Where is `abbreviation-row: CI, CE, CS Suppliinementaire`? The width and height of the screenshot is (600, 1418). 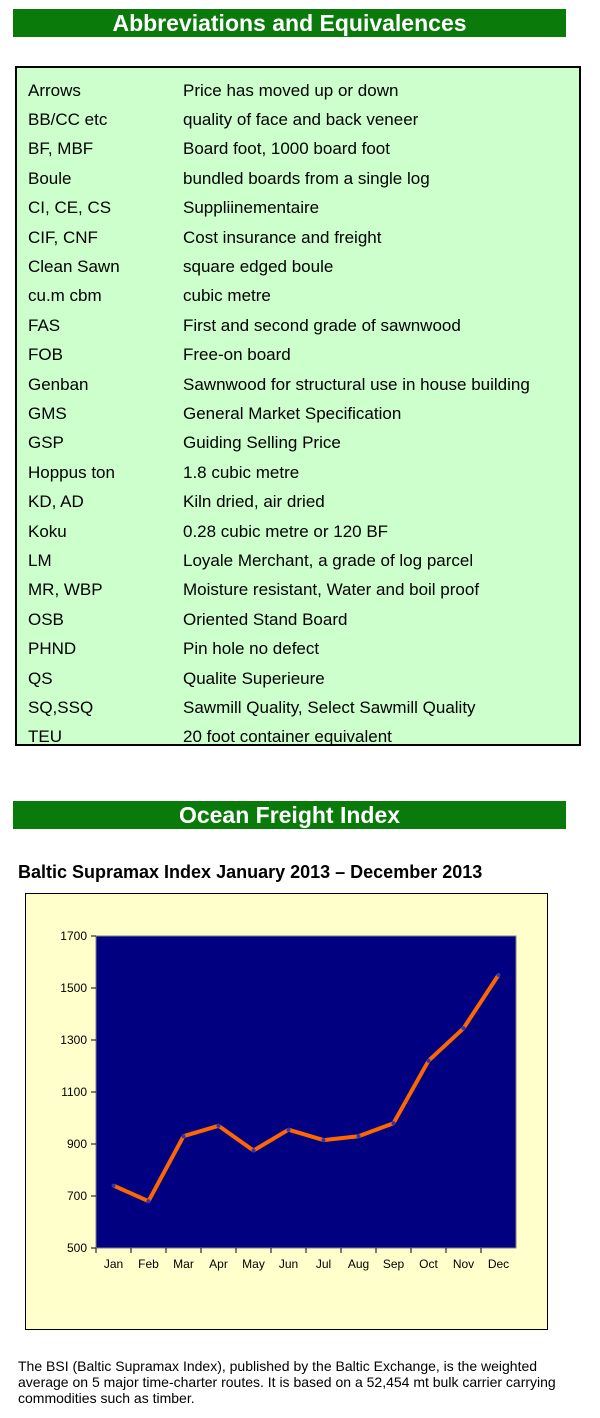
abbreviation-row: CI, CE, CS Suppliinementaire is located at coordinates (298, 208).